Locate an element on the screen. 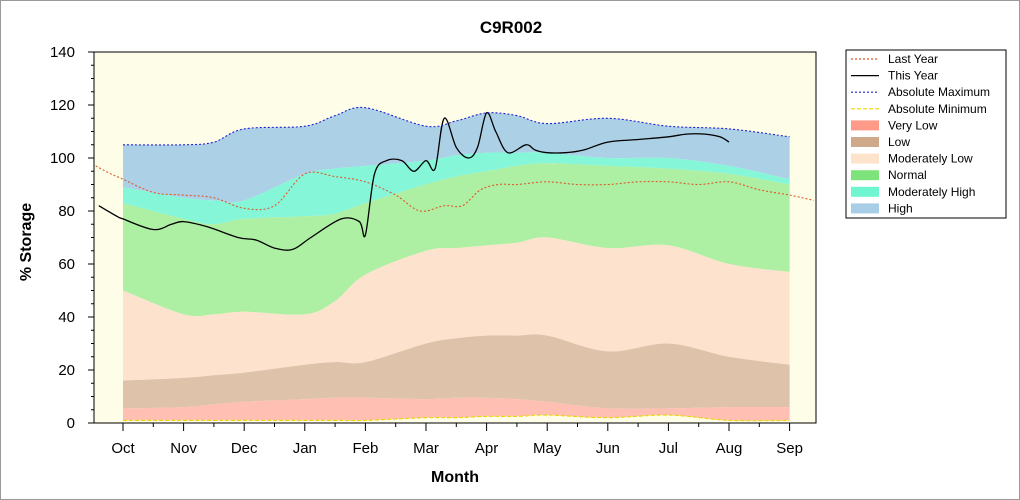 This screenshot has height=500, width=1020. x-tick-label: Jan is located at coordinates (305, 448).